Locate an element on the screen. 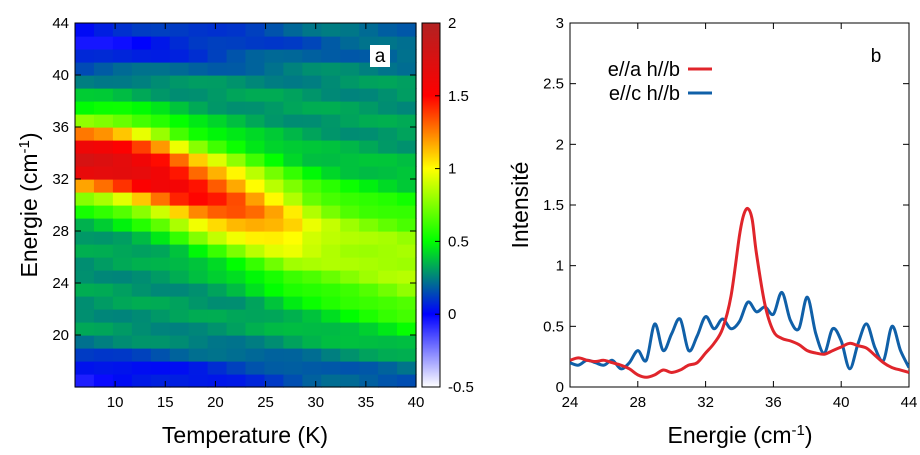 The image size is (920, 455). colorbar-ticks: -0.5 0 0.5 1 1.5 2 is located at coordinates (454, 205).